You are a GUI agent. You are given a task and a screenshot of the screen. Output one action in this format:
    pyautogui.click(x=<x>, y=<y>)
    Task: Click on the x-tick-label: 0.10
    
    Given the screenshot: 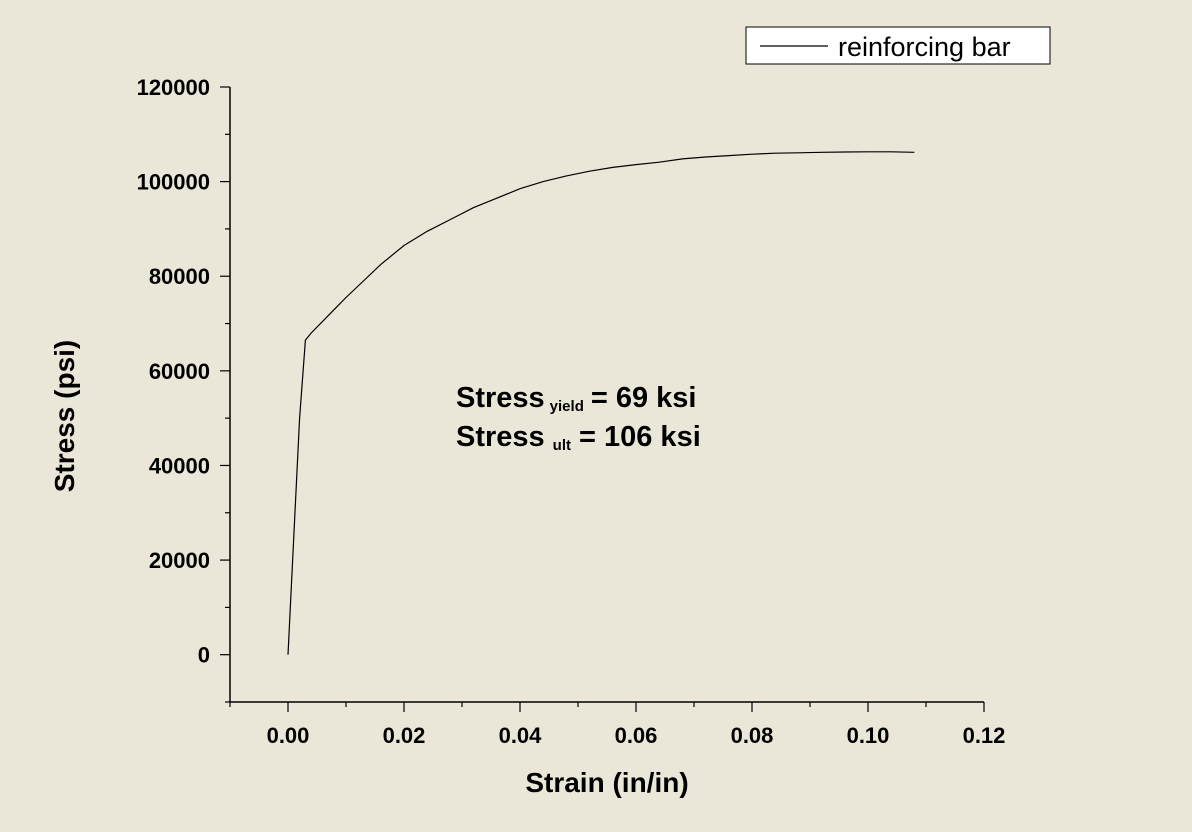 What is the action you would take?
    pyautogui.click(x=868, y=735)
    